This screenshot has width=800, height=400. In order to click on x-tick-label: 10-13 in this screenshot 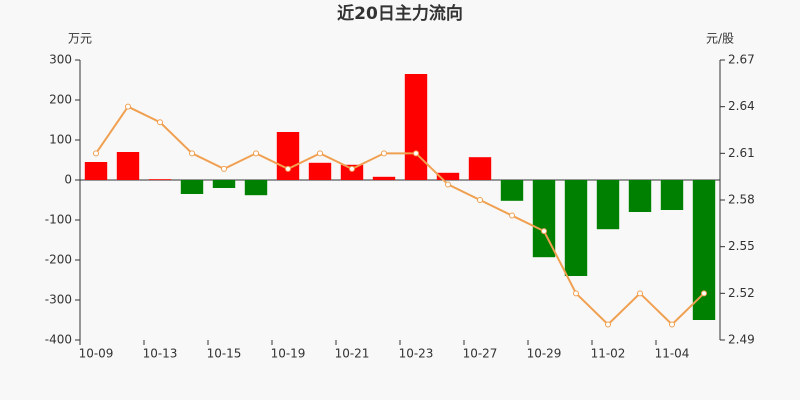, I will do `click(160, 354)`.